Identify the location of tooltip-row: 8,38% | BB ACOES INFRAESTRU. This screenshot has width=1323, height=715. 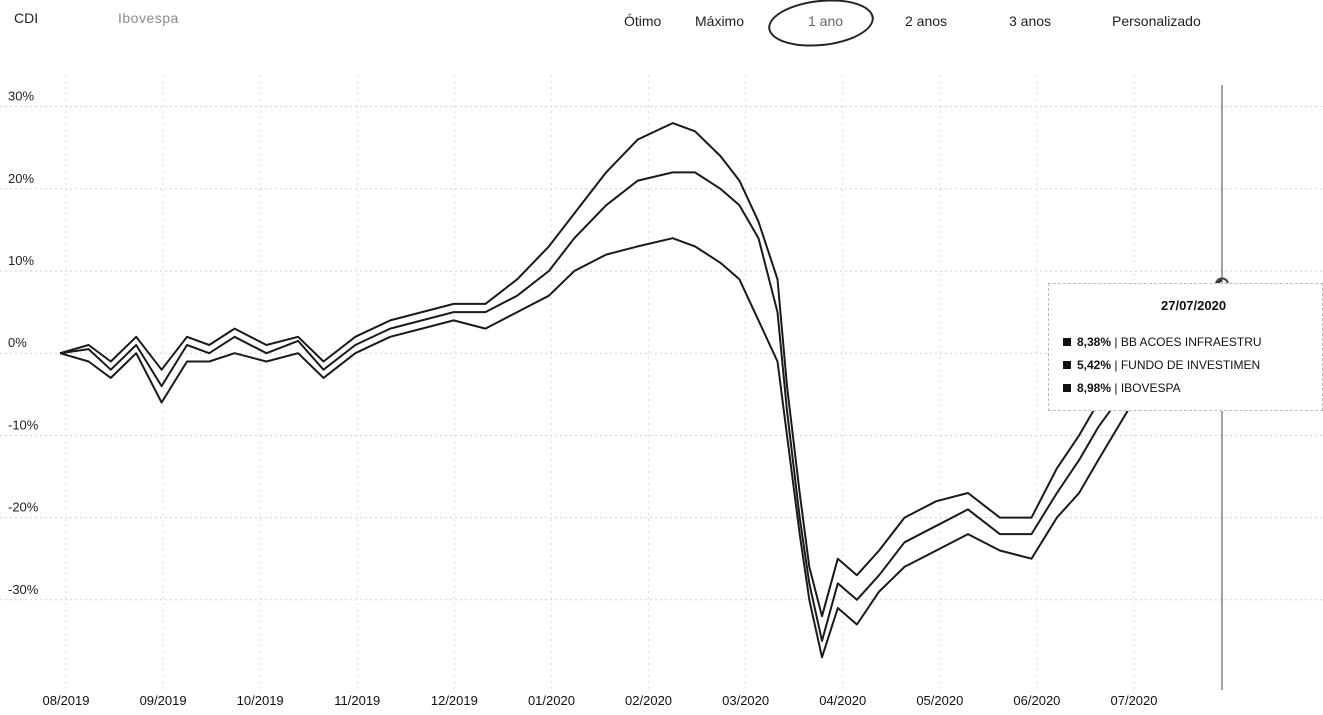
(1193, 342).